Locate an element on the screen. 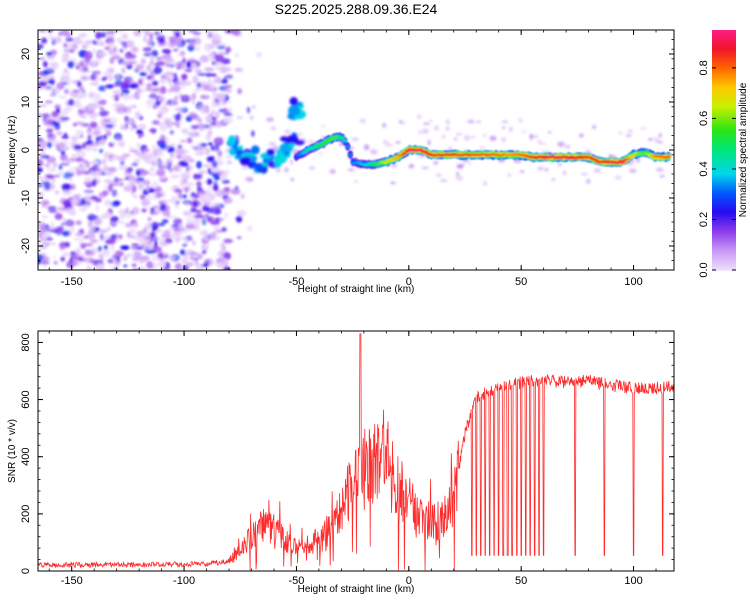 The height and width of the screenshot is (600, 750). noise-speckles is located at coordinates (150, 150).